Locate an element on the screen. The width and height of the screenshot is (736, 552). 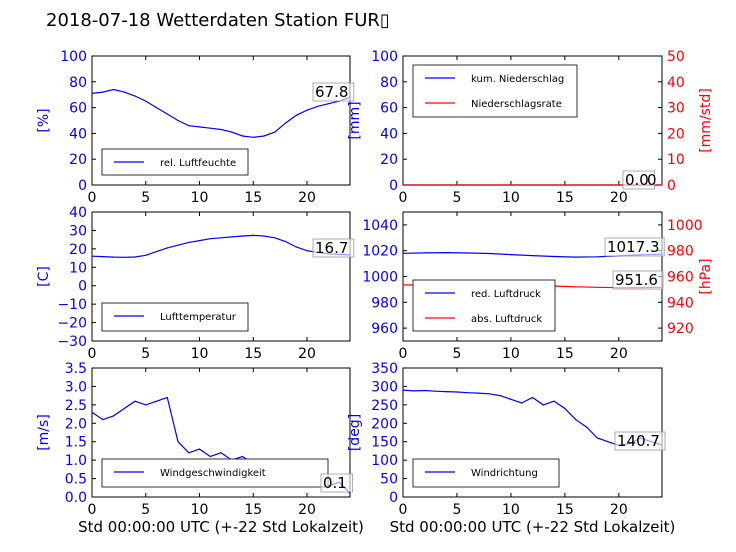
legend-label: kum. Niederschlag is located at coordinates (517, 79).